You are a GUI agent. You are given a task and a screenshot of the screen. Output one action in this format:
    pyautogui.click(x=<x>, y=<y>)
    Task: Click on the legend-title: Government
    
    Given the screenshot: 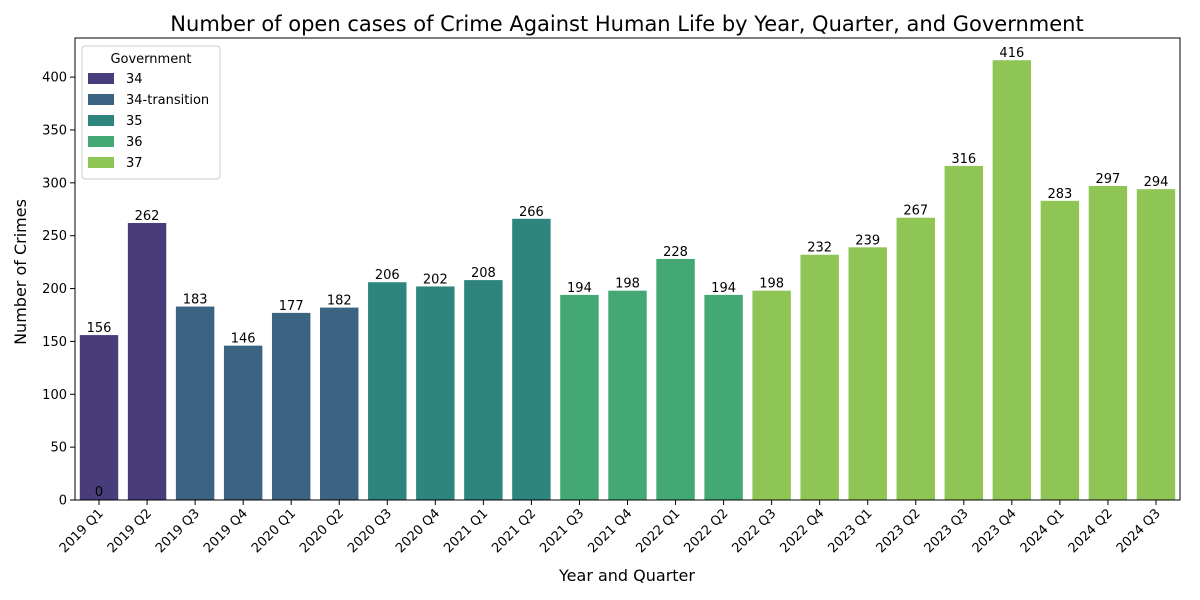 What is the action you would take?
    pyautogui.click(x=150, y=59)
    